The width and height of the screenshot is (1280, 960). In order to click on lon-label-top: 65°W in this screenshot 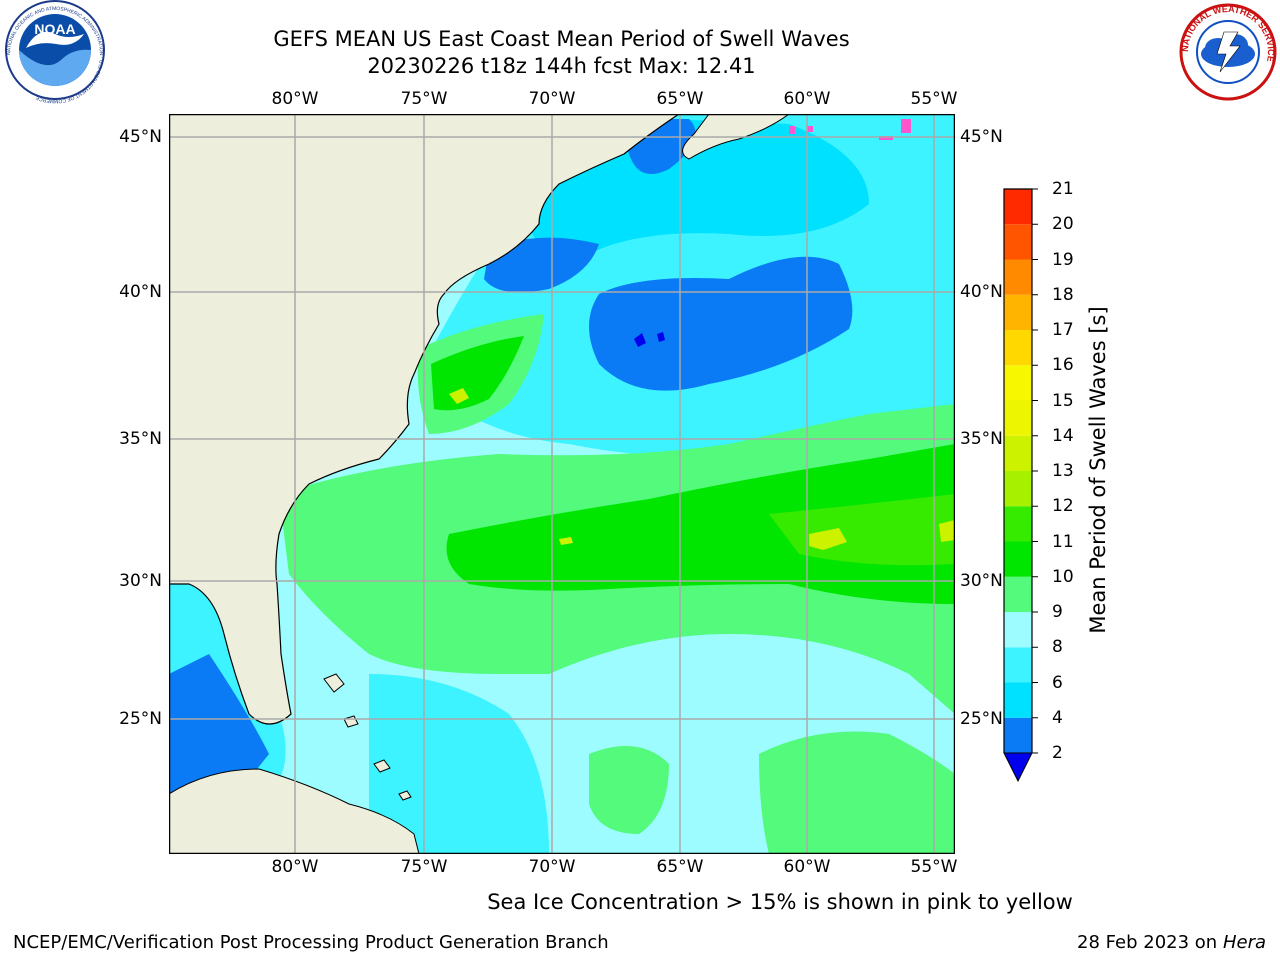, I will do `click(680, 99)`.